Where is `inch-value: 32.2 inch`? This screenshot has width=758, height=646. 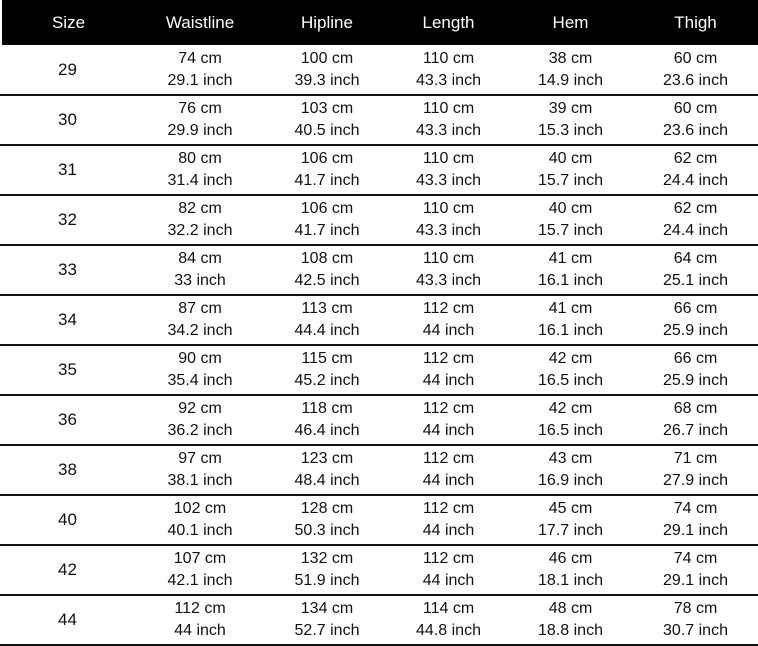
inch-value: 32.2 inch is located at coordinates (200, 230).